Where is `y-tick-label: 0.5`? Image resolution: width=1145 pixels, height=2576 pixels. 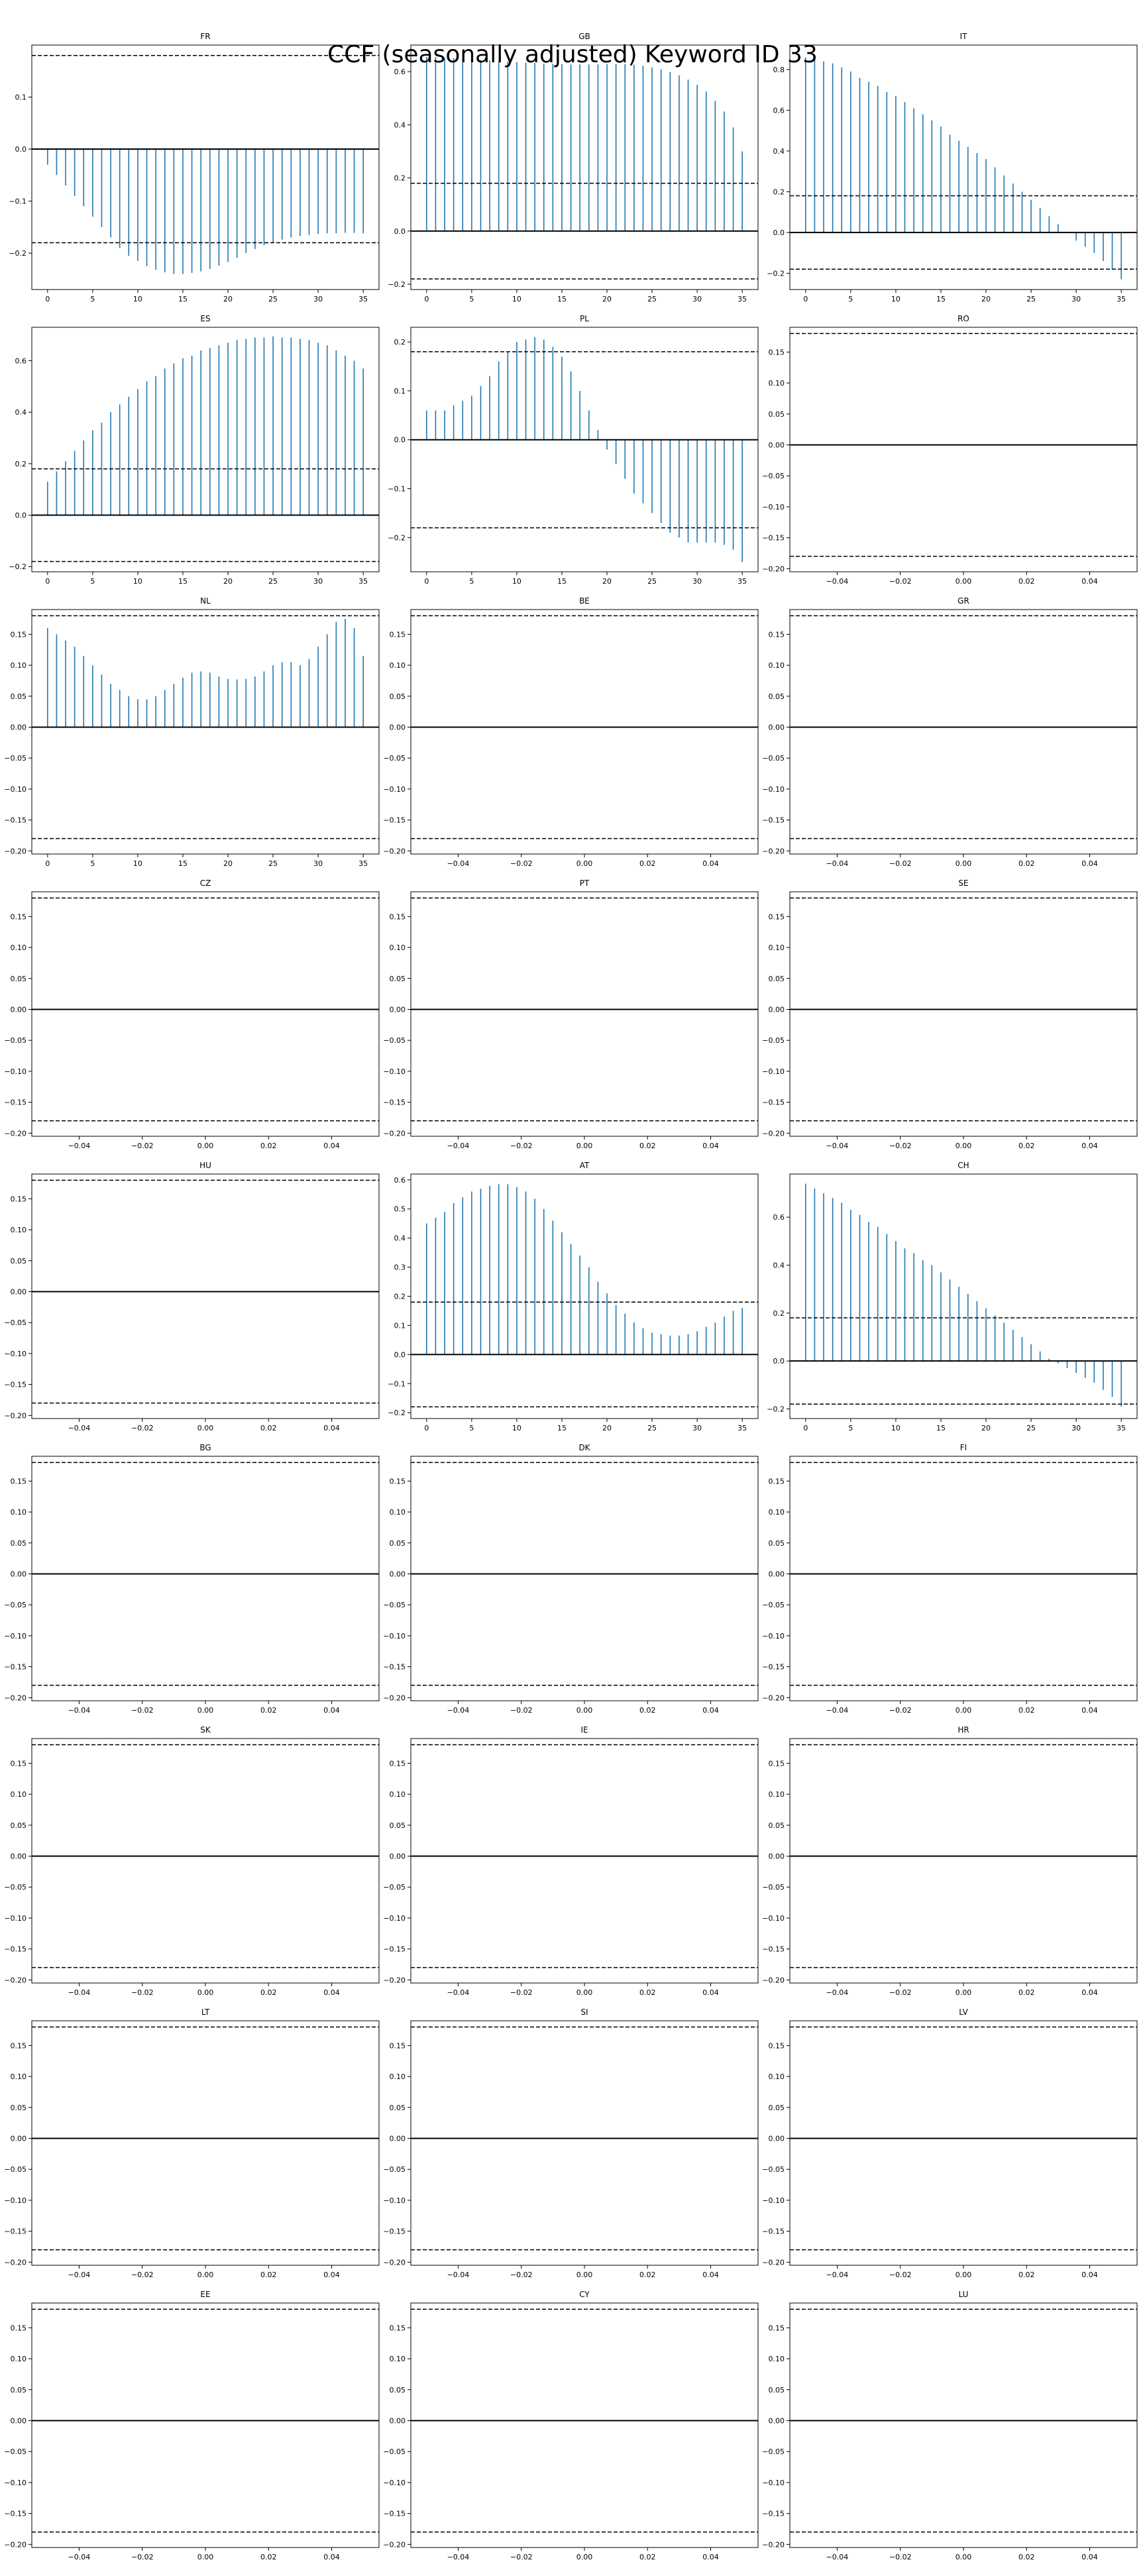
y-tick-label: 0.5 is located at coordinates (400, 1209).